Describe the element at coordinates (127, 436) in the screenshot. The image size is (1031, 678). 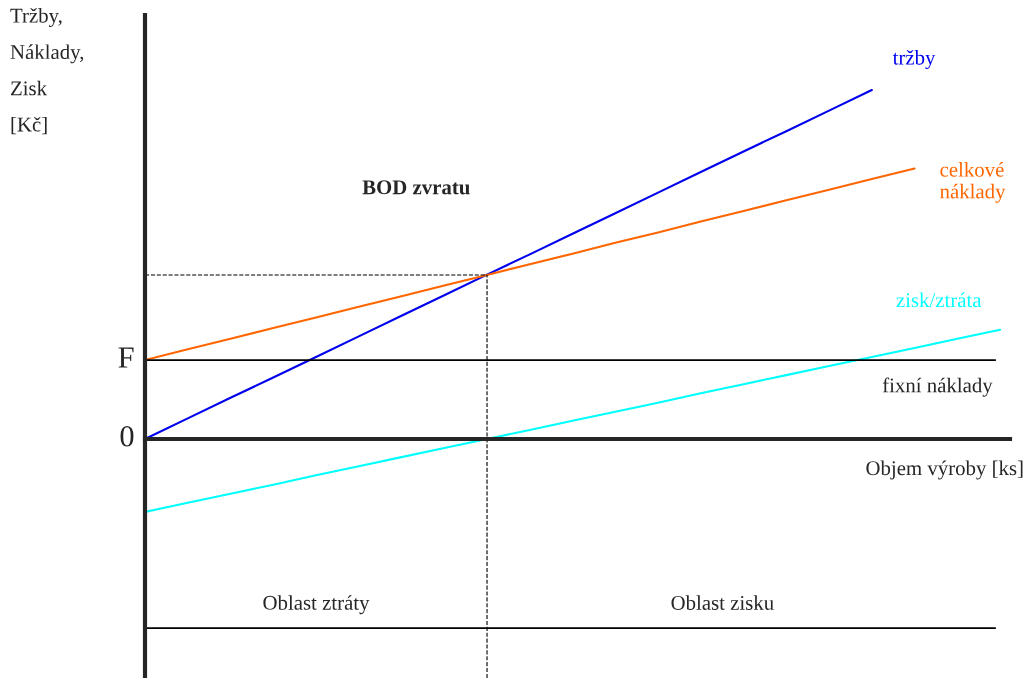
I see `text: 0` at that location.